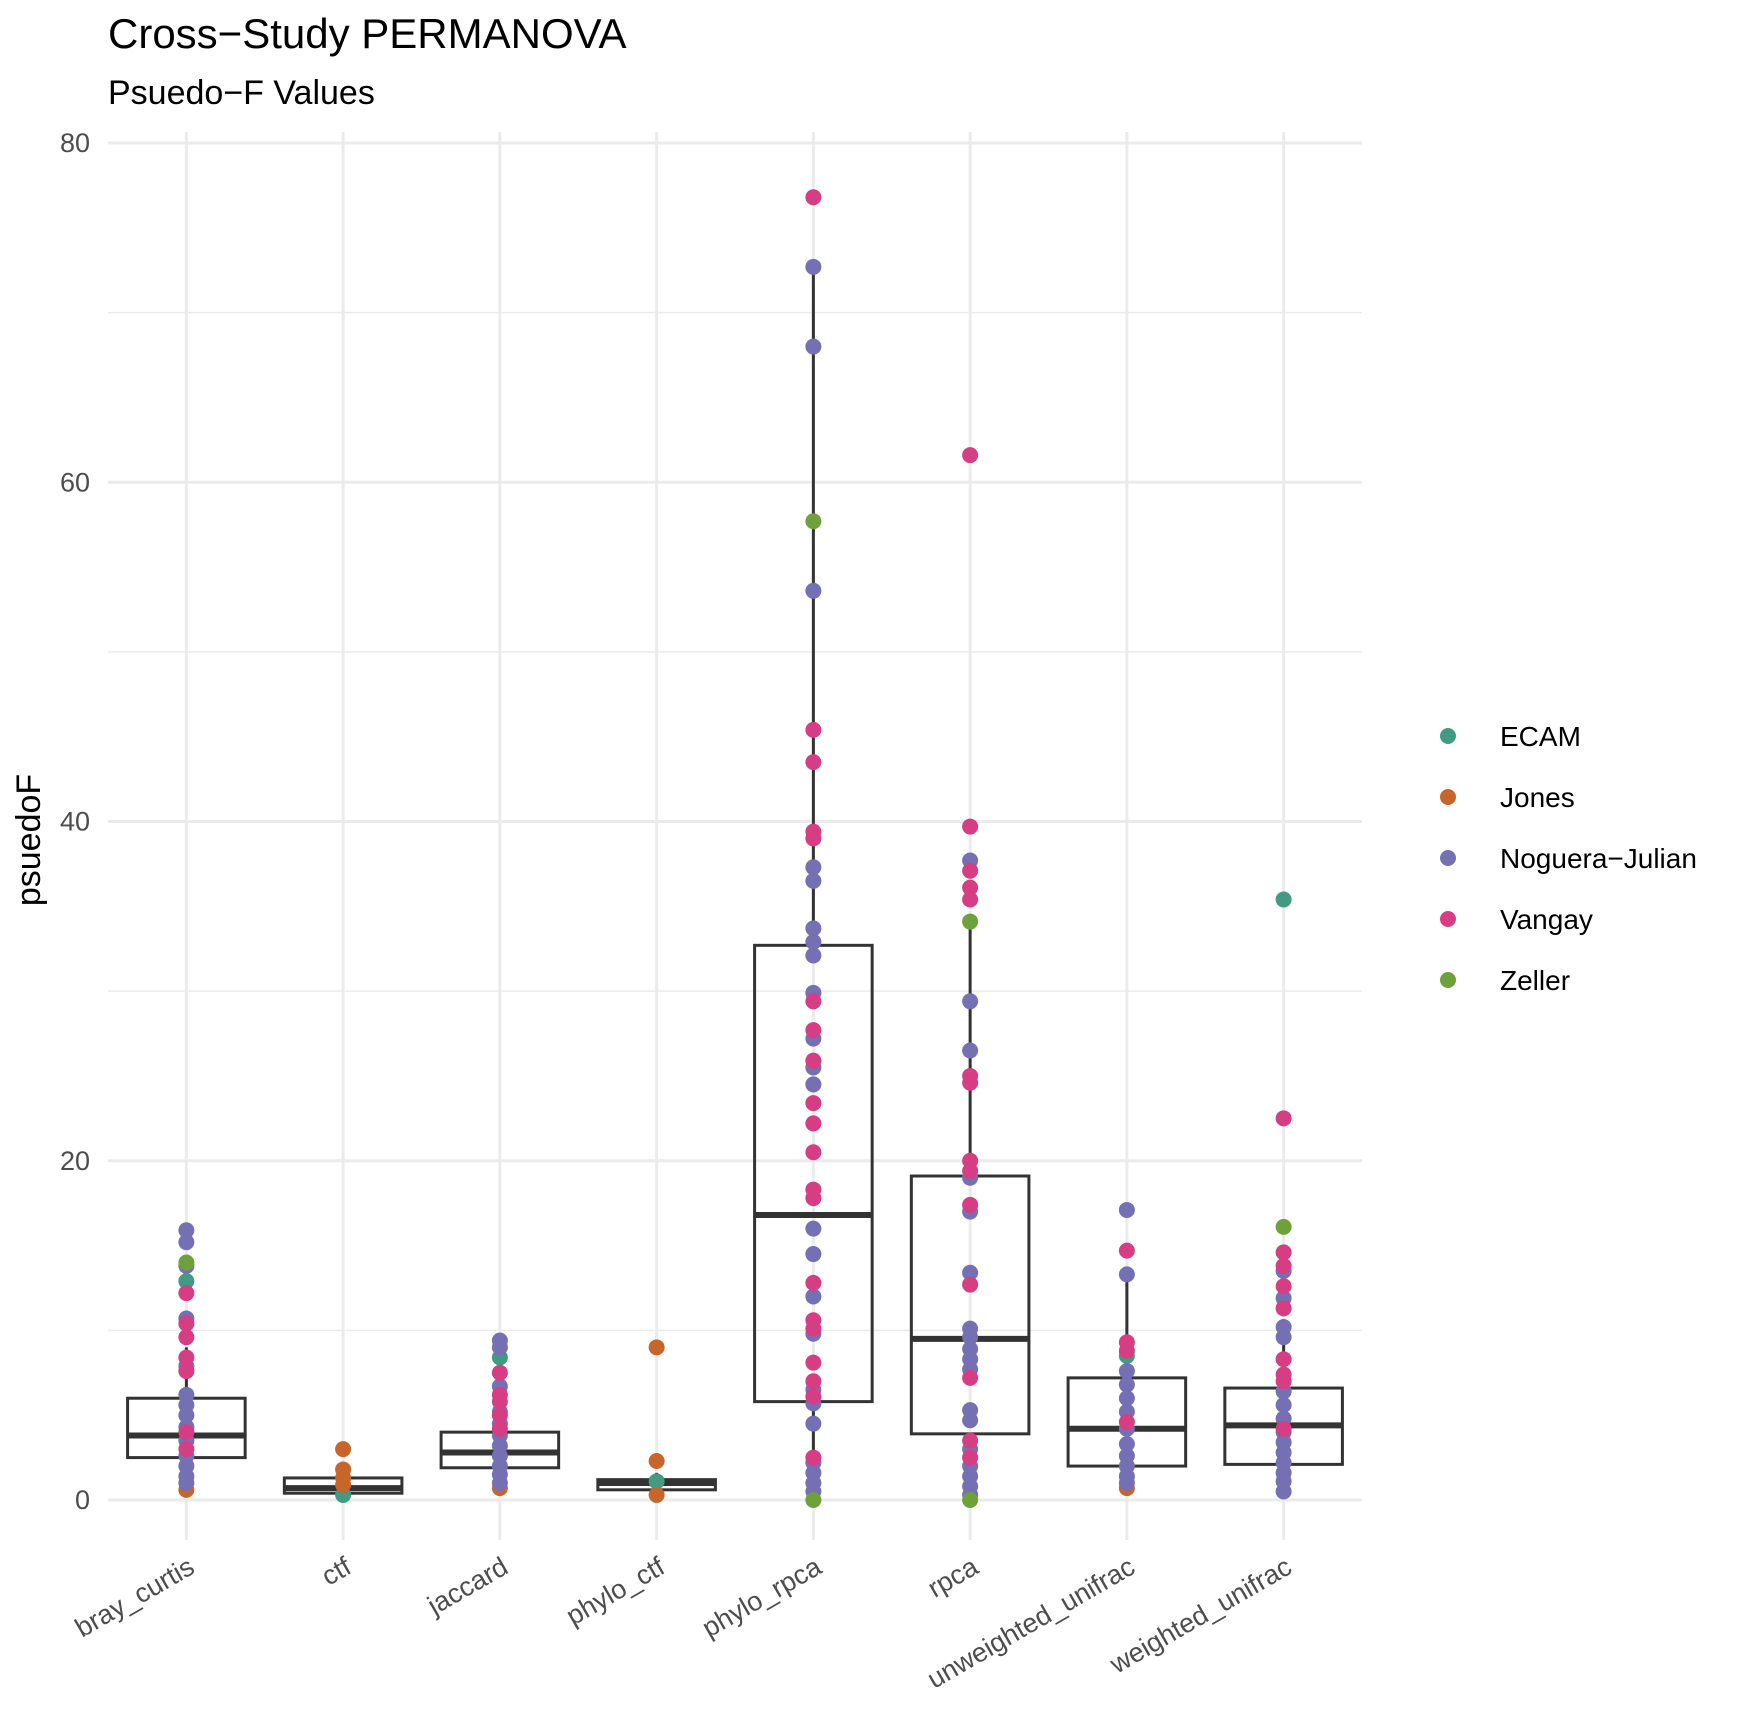 The width and height of the screenshot is (1740, 1736). Describe the element at coordinates (241, 93) in the screenshot. I see `chart-subtitle: Psuedo−F Values` at that location.